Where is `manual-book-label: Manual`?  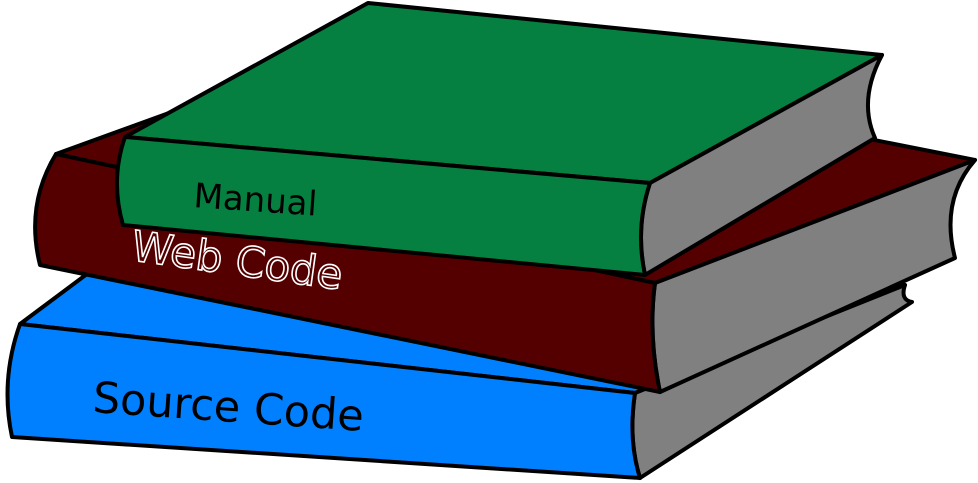
manual-book-label: Manual is located at coordinates (255, 200).